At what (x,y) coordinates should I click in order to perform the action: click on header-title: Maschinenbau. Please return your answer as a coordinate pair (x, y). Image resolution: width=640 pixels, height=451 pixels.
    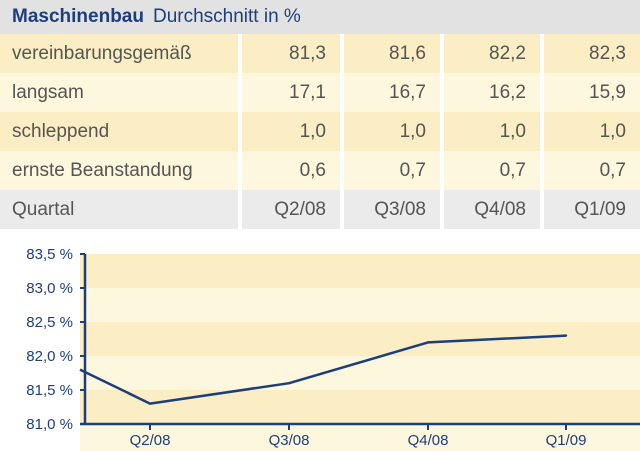
    Looking at the image, I should click on (78, 16).